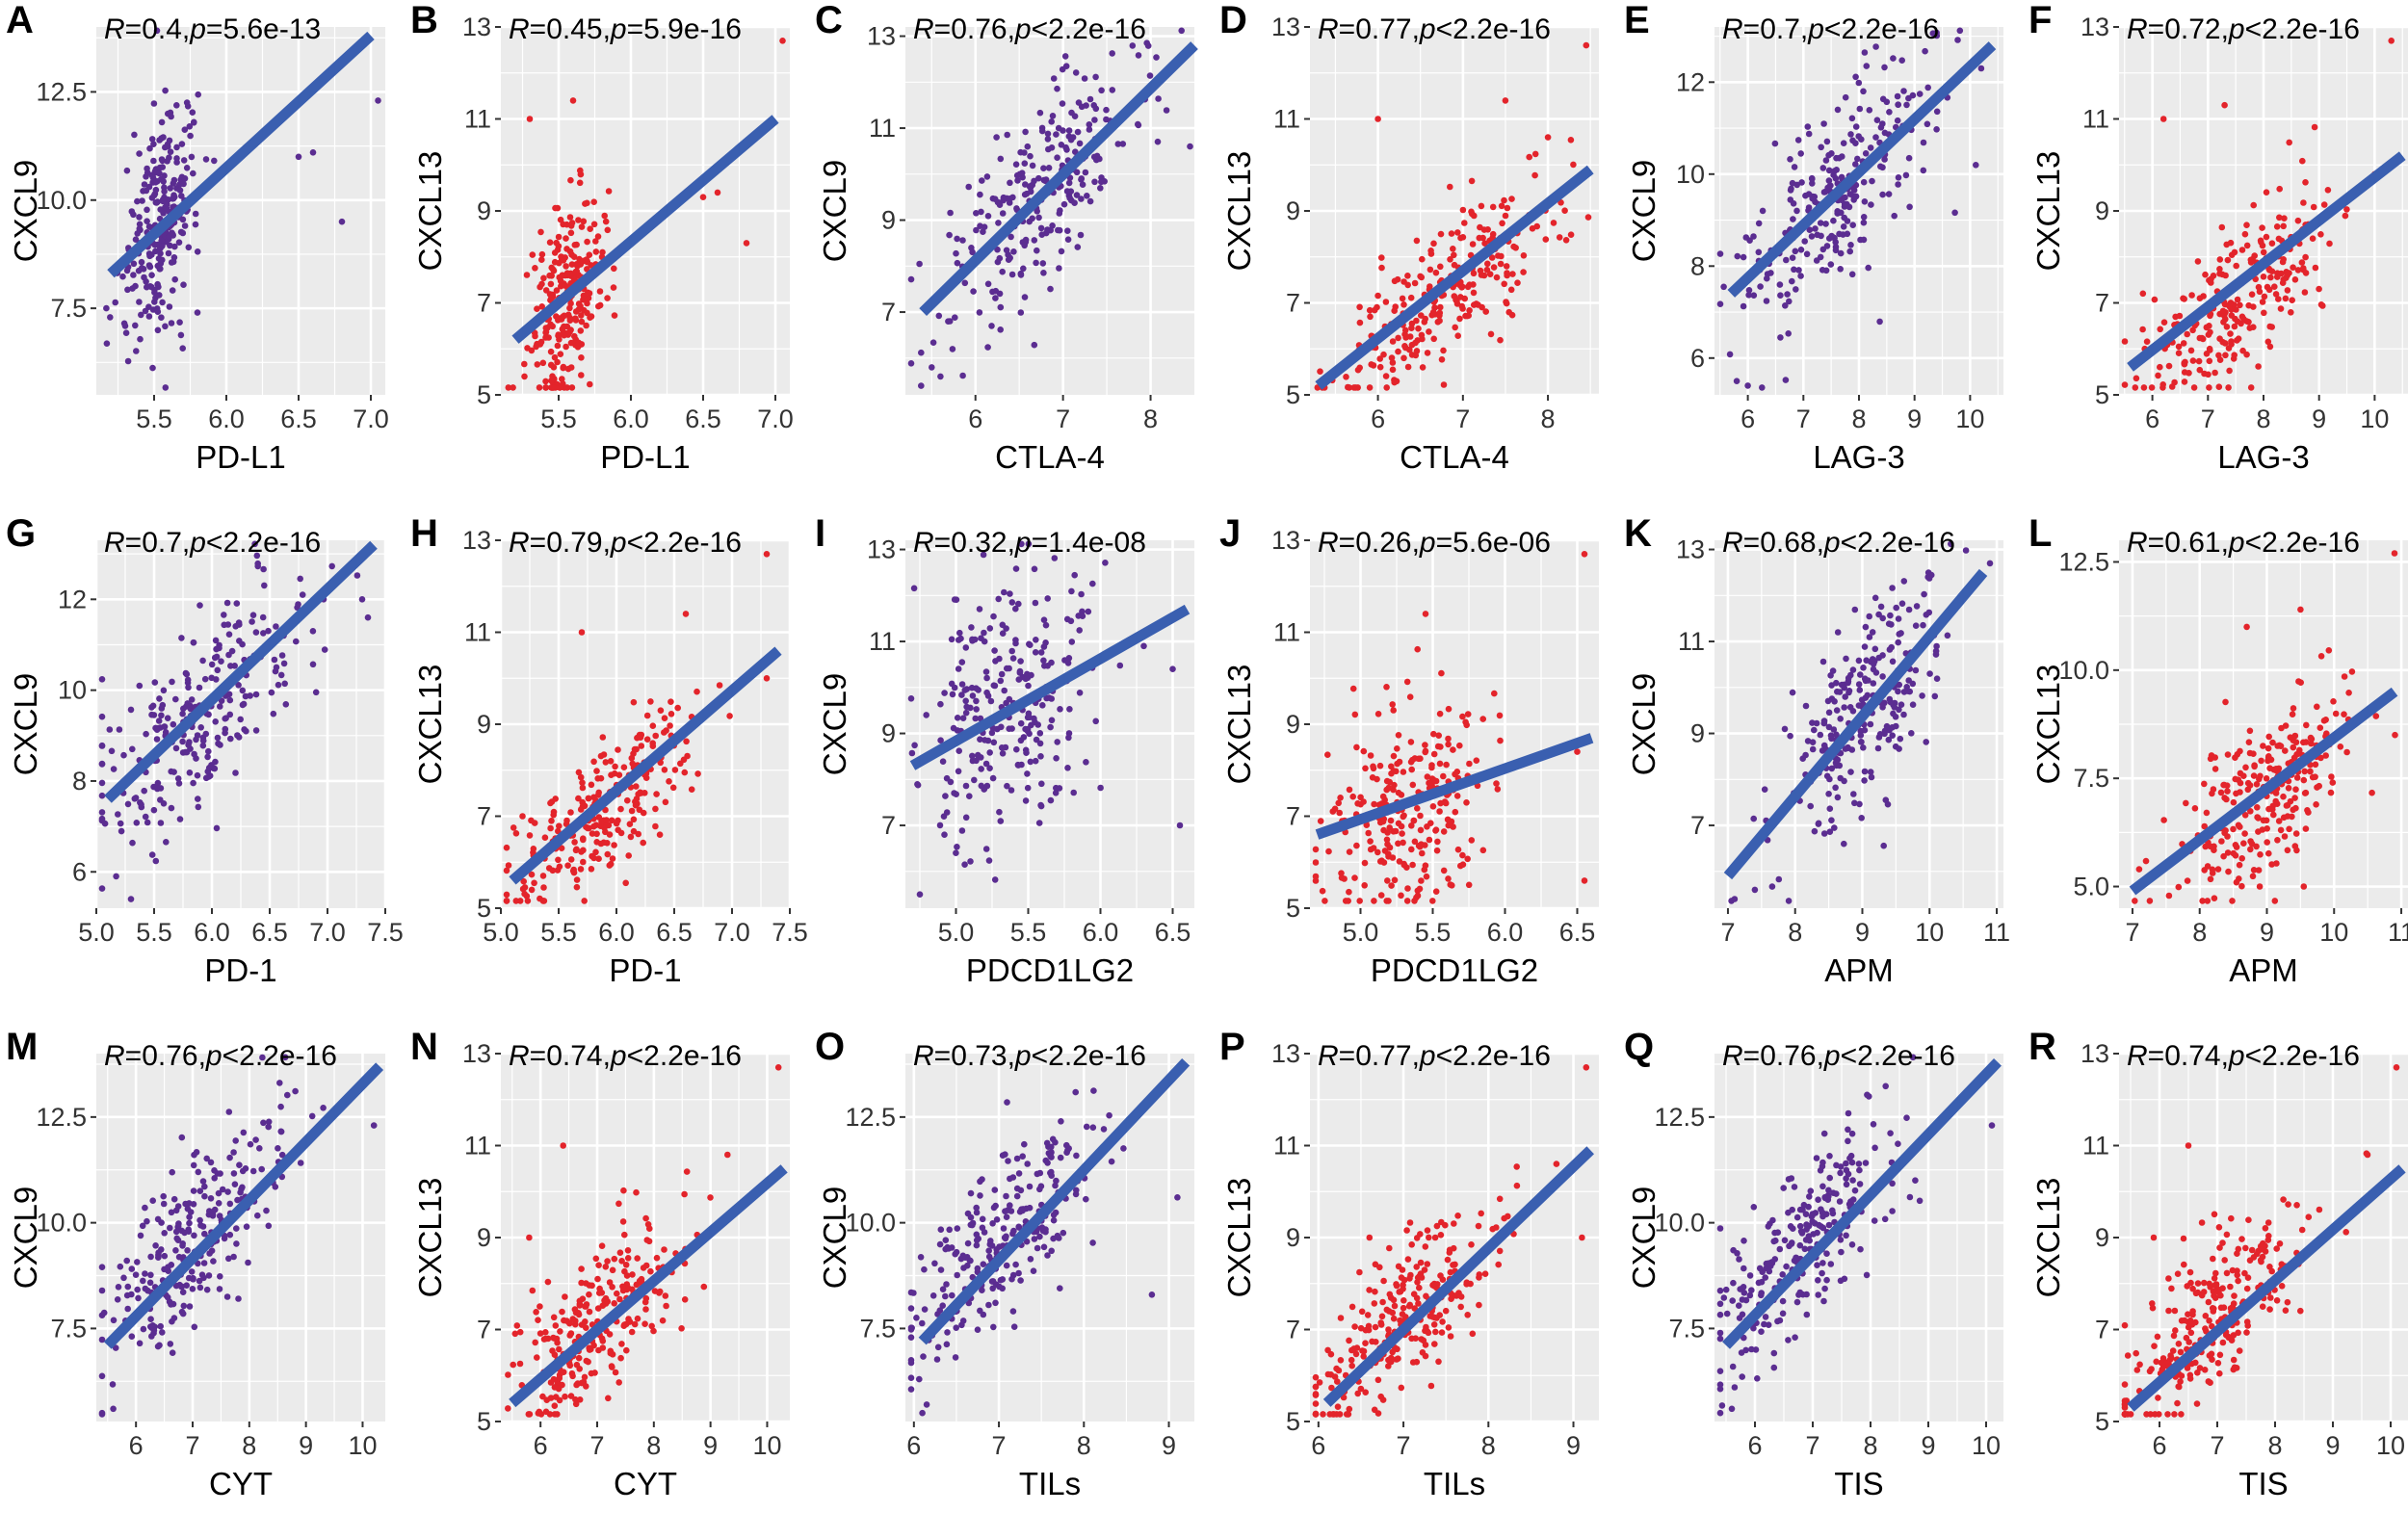 This screenshot has width=2408, height=1539. I want to click on stat-r-value: =0.7,, so click(1776, 29).